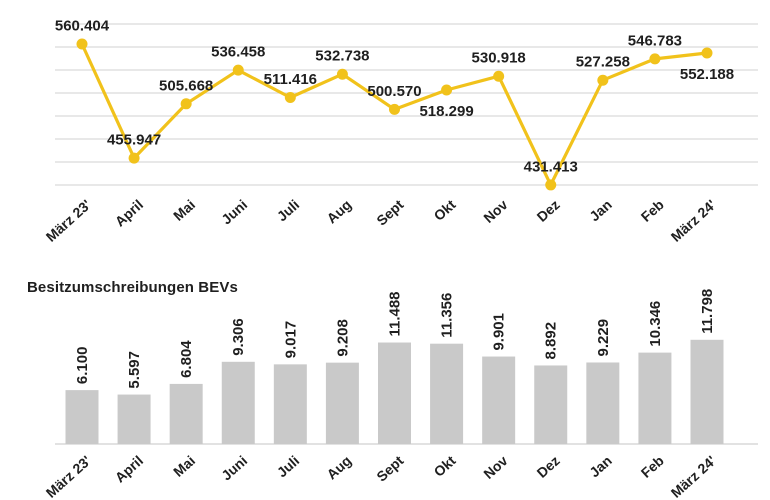  I want to click on data-point-label: 530.918, so click(499, 58).